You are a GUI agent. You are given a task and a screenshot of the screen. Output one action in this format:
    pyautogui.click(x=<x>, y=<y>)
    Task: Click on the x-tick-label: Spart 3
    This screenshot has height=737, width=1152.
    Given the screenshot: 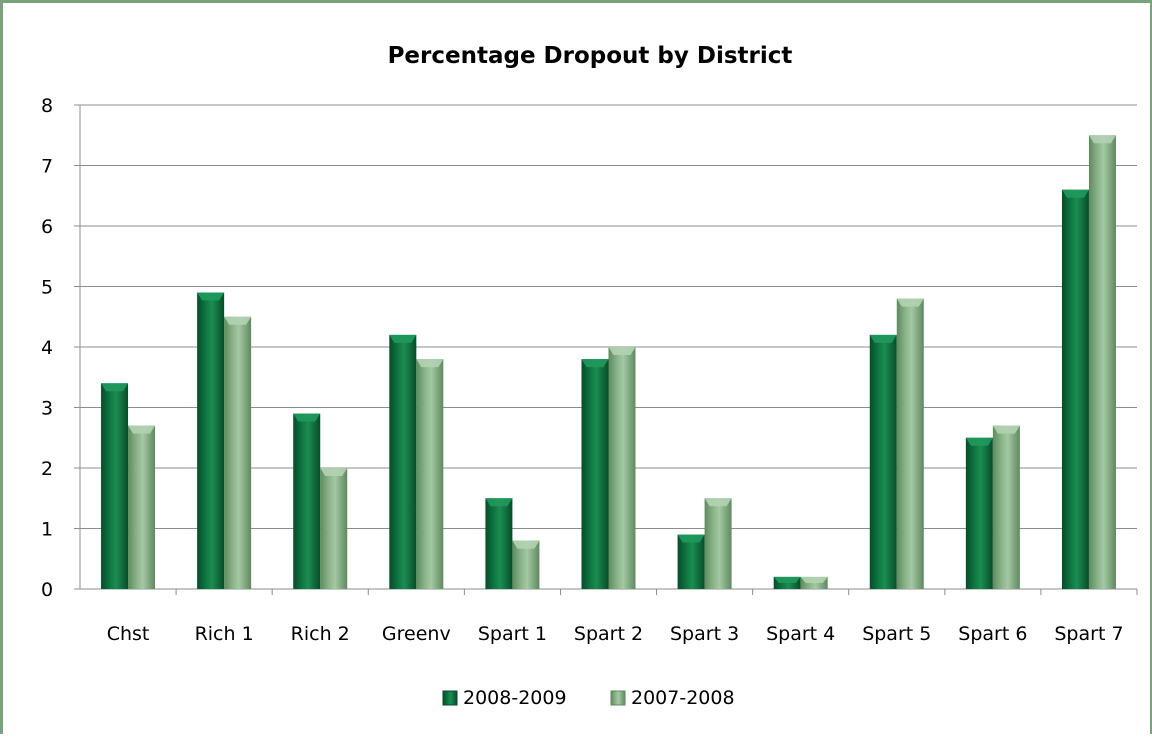 What is the action you would take?
    pyautogui.click(x=704, y=634)
    